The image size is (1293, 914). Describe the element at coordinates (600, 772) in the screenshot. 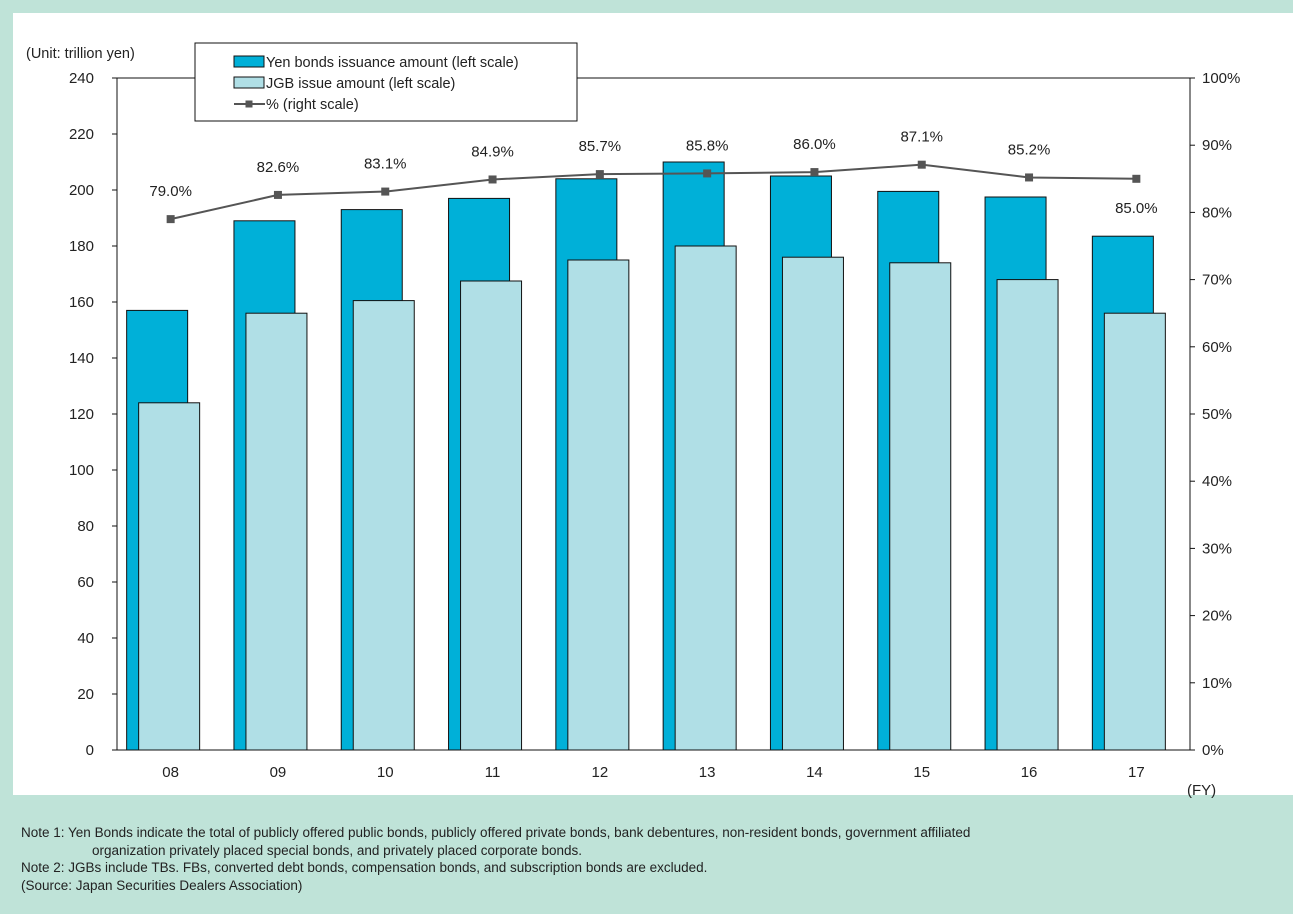

I see `x-tick-label: 12` at that location.